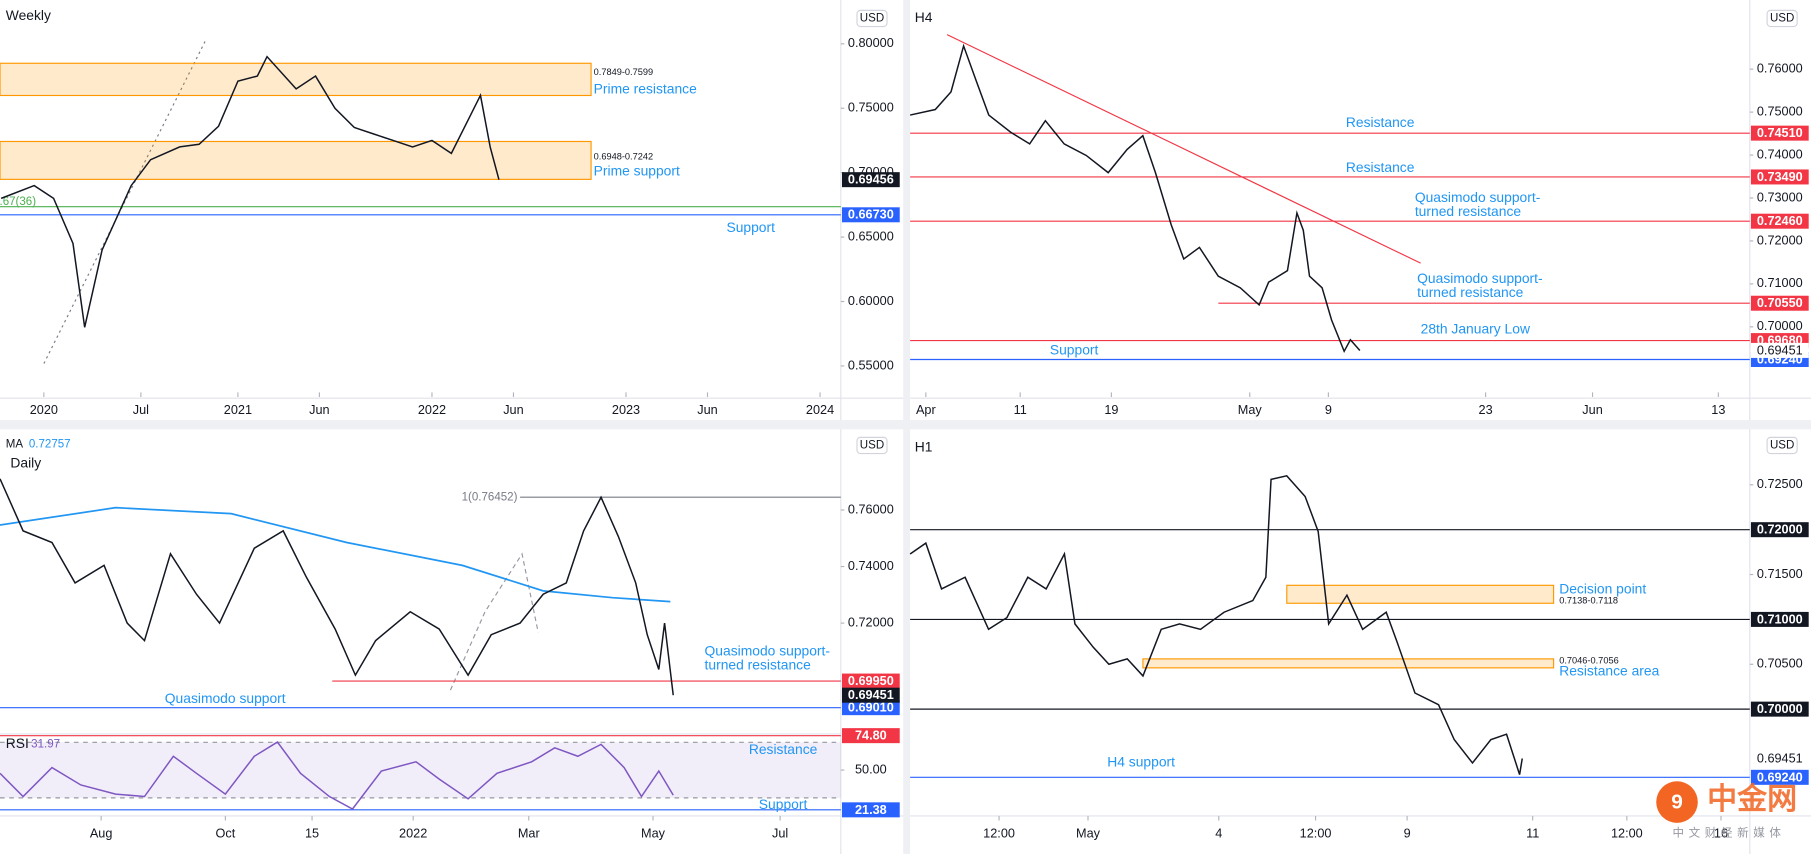 This screenshot has width=1811, height=854. I want to click on price-box-label: 0.74510, so click(1780, 133).